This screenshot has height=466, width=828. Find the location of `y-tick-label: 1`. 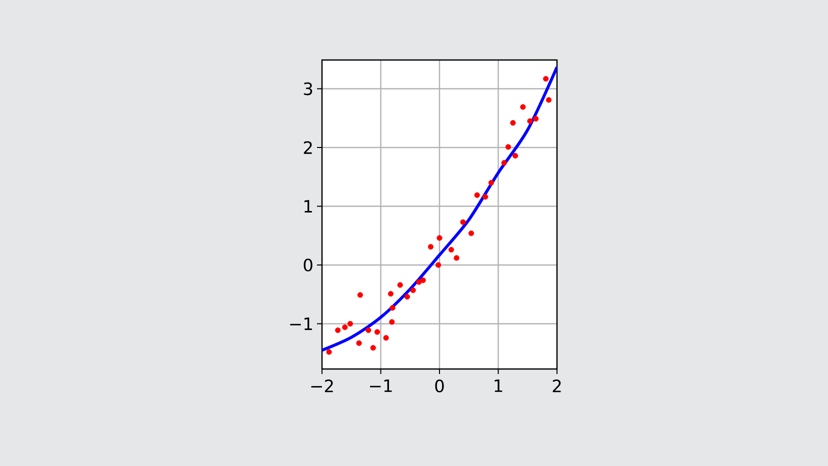

y-tick-label: 1 is located at coordinates (308, 206).